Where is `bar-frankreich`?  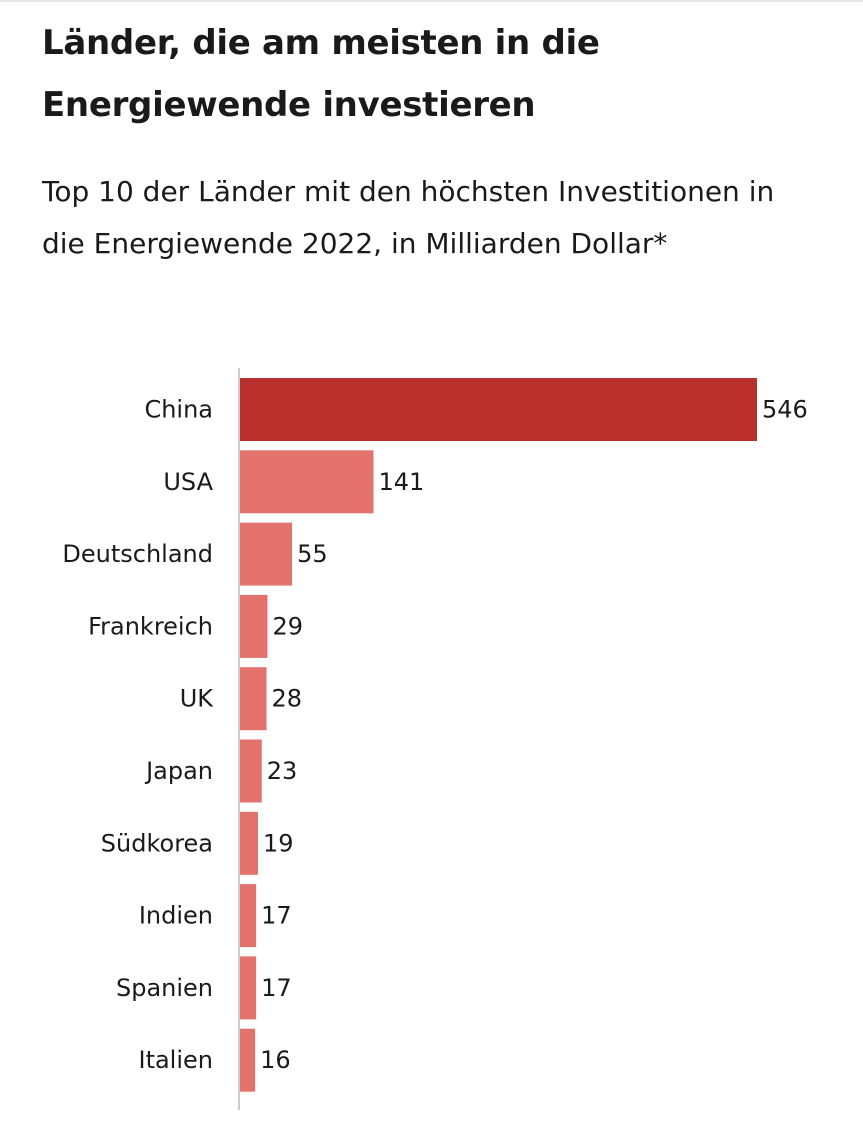
bar-frankreich is located at coordinates (254, 626).